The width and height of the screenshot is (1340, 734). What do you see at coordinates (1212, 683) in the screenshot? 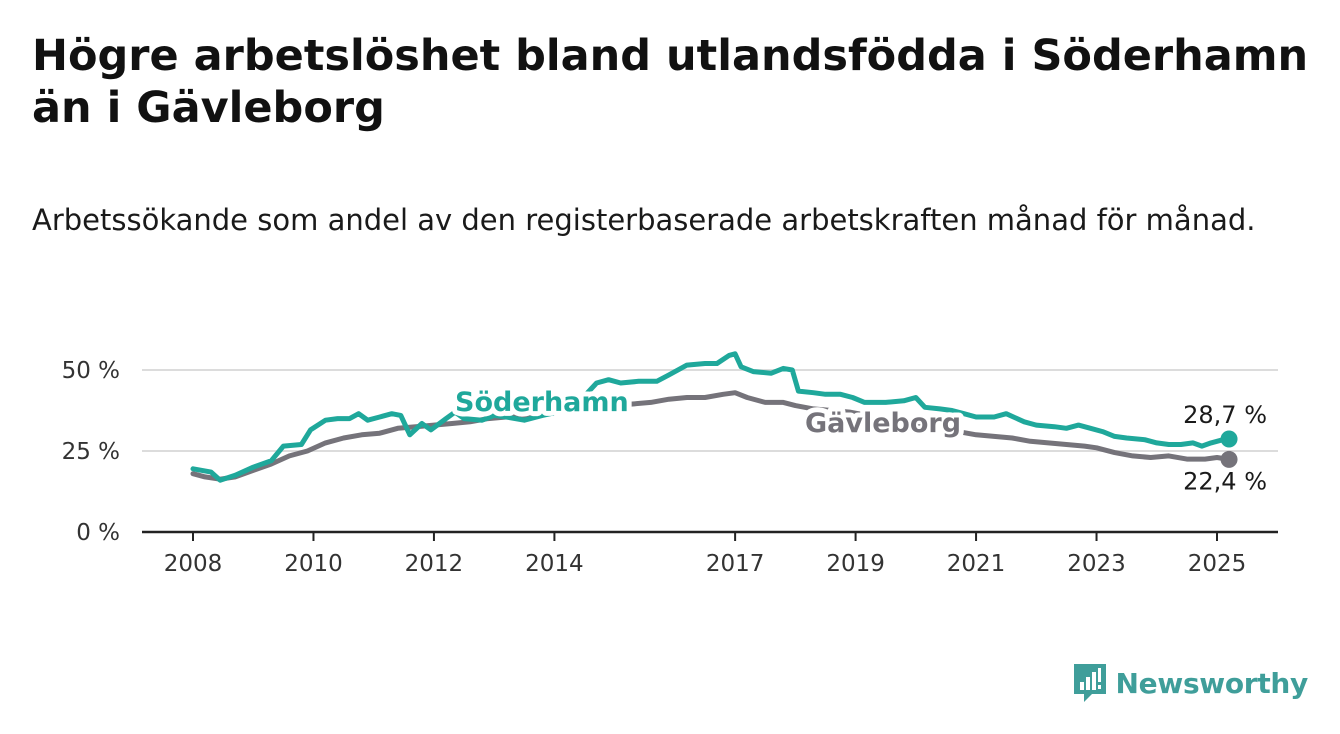
I see `brand-name: Newsworthy` at bounding box center [1212, 683].